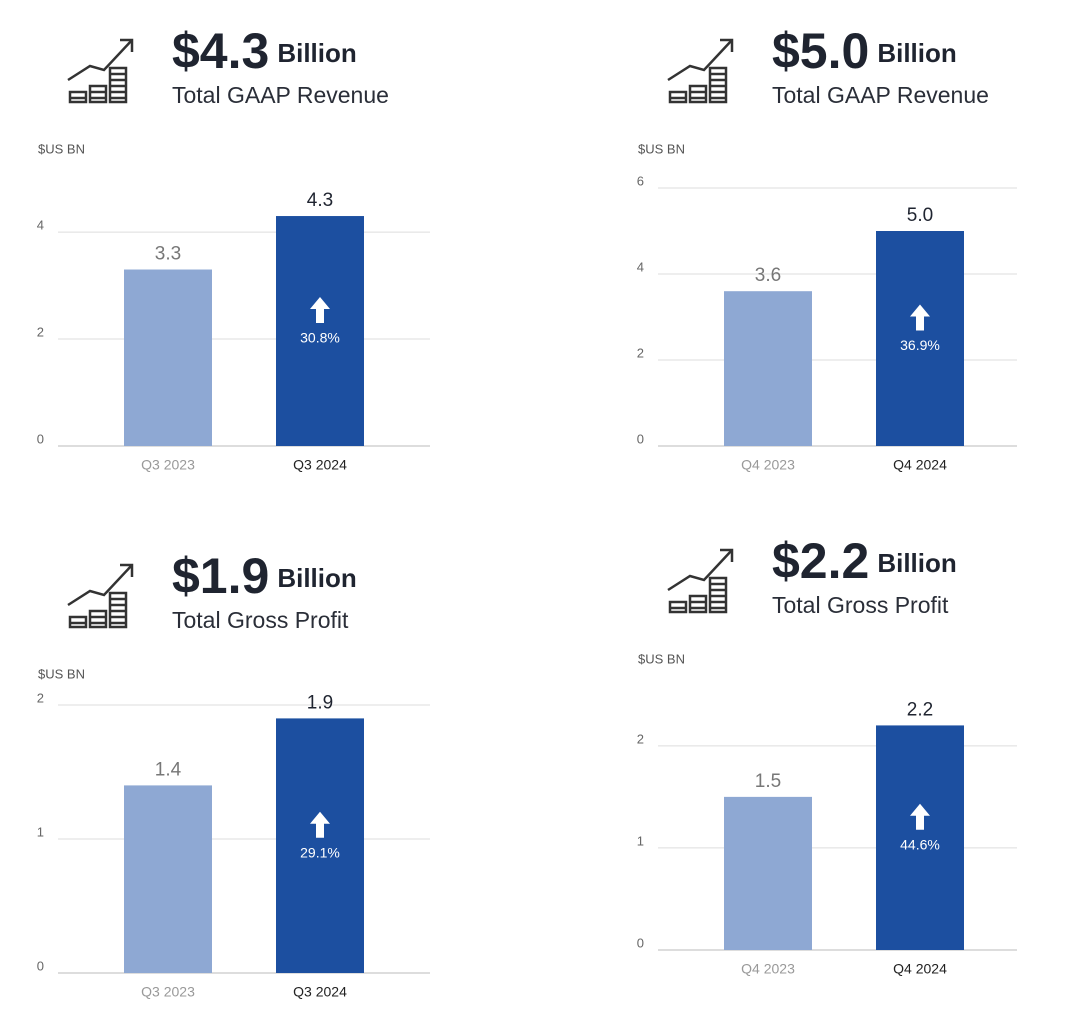 This screenshot has height=1036, width=1080. I want to click on headline: $4.3 Billion, so click(264, 51).